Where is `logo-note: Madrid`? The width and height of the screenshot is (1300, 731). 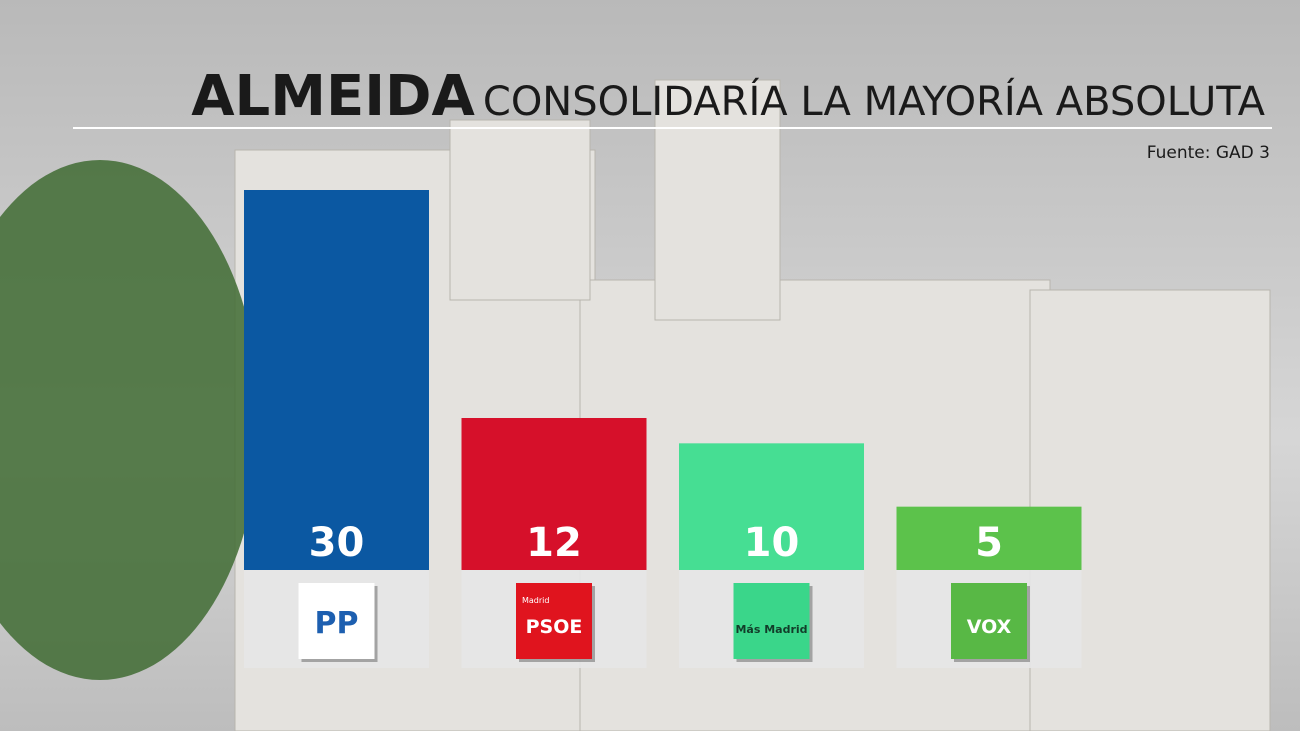 logo-note: Madrid is located at coordinates (535, 600).